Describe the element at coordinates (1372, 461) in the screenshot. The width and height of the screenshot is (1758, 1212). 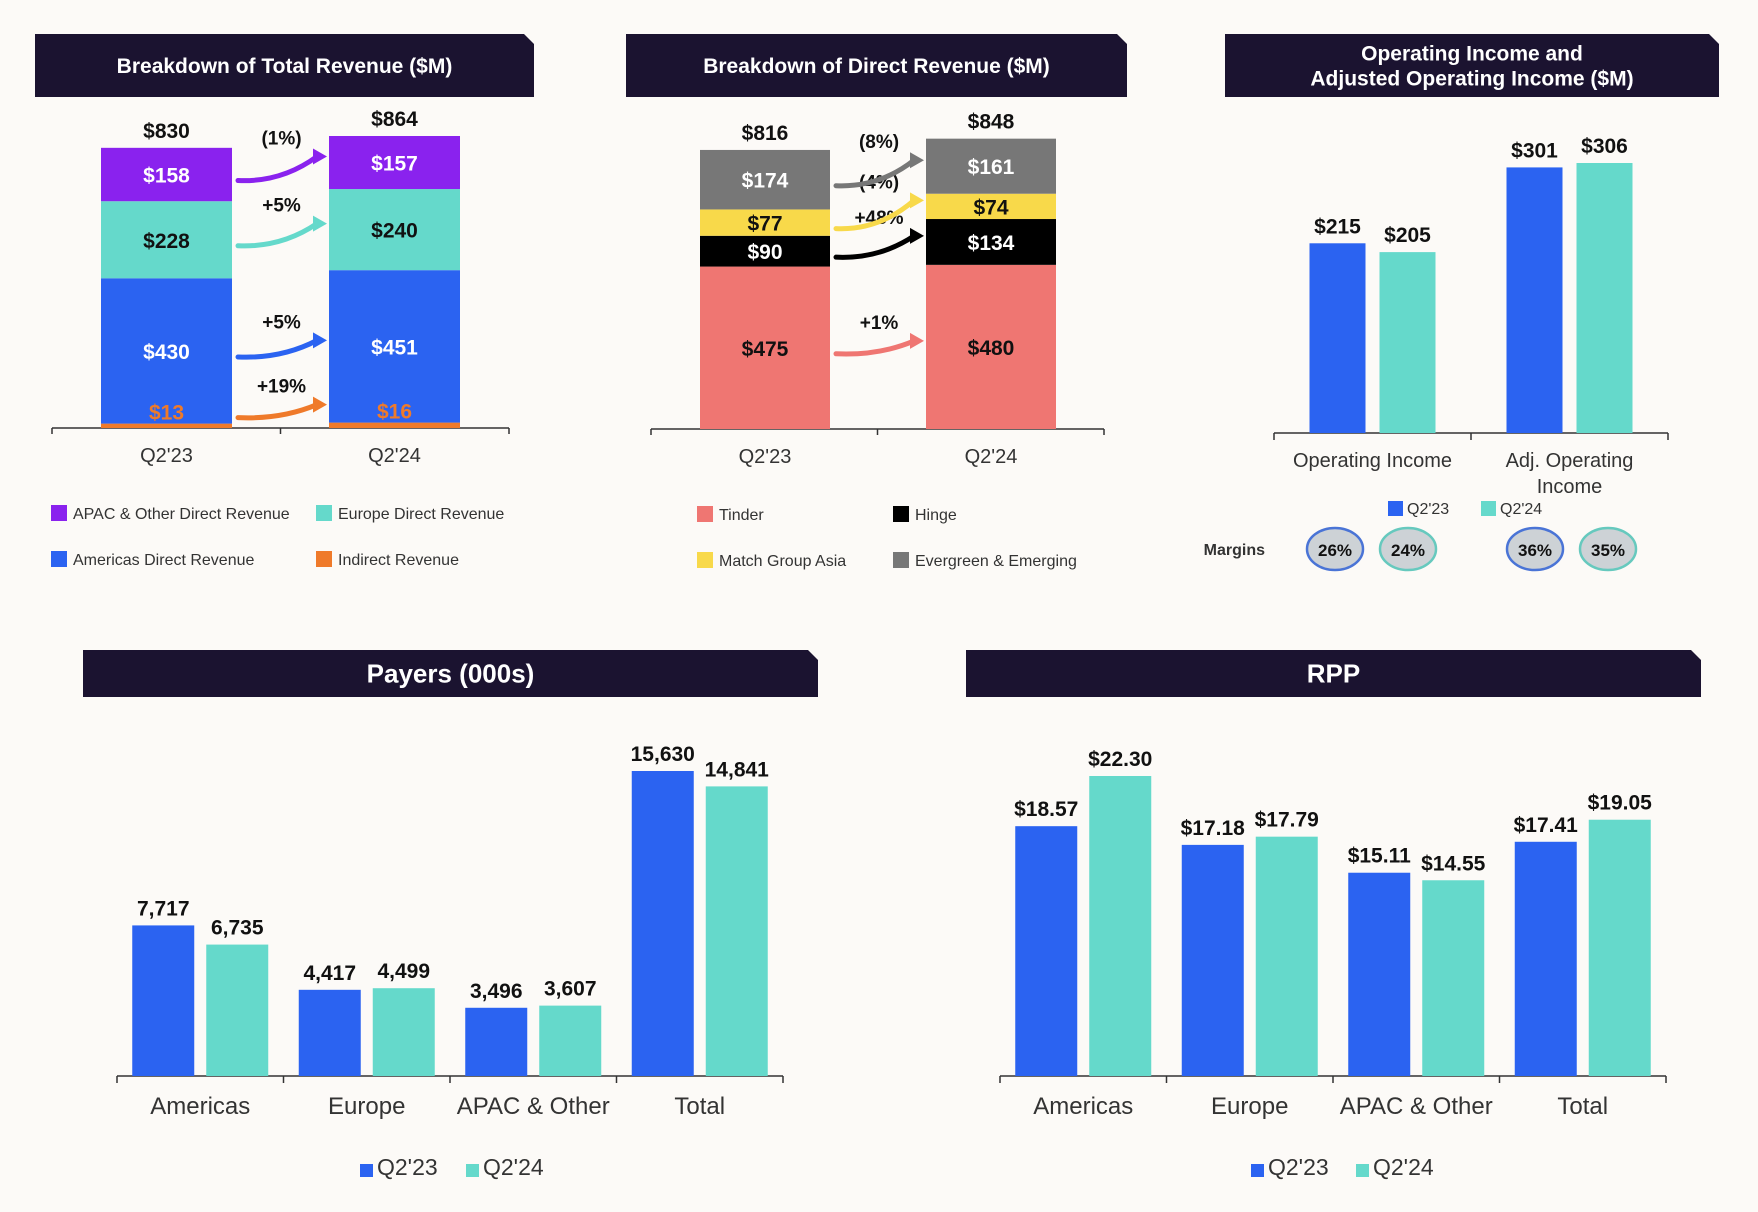
I see `x-tick-label: Operating Income` at that location.